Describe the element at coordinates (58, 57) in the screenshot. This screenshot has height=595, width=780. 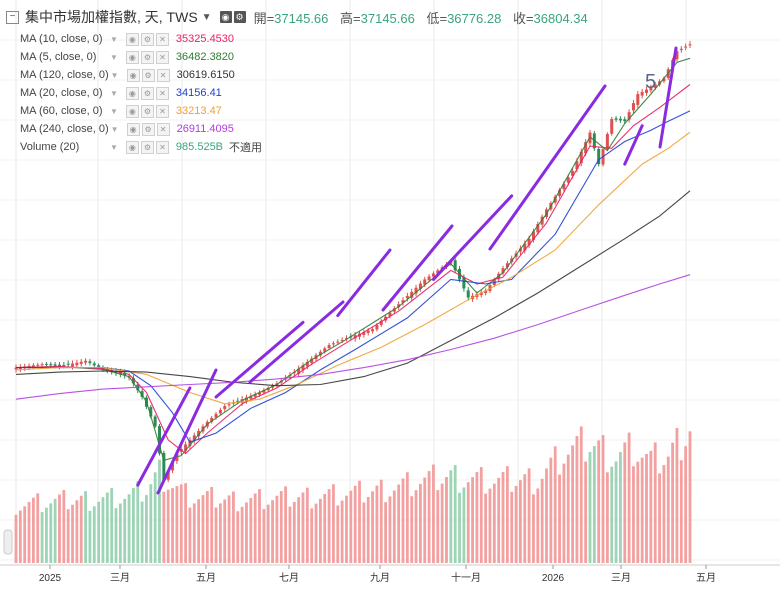
I see `study-name: MA (5, close, 0)` at that location.